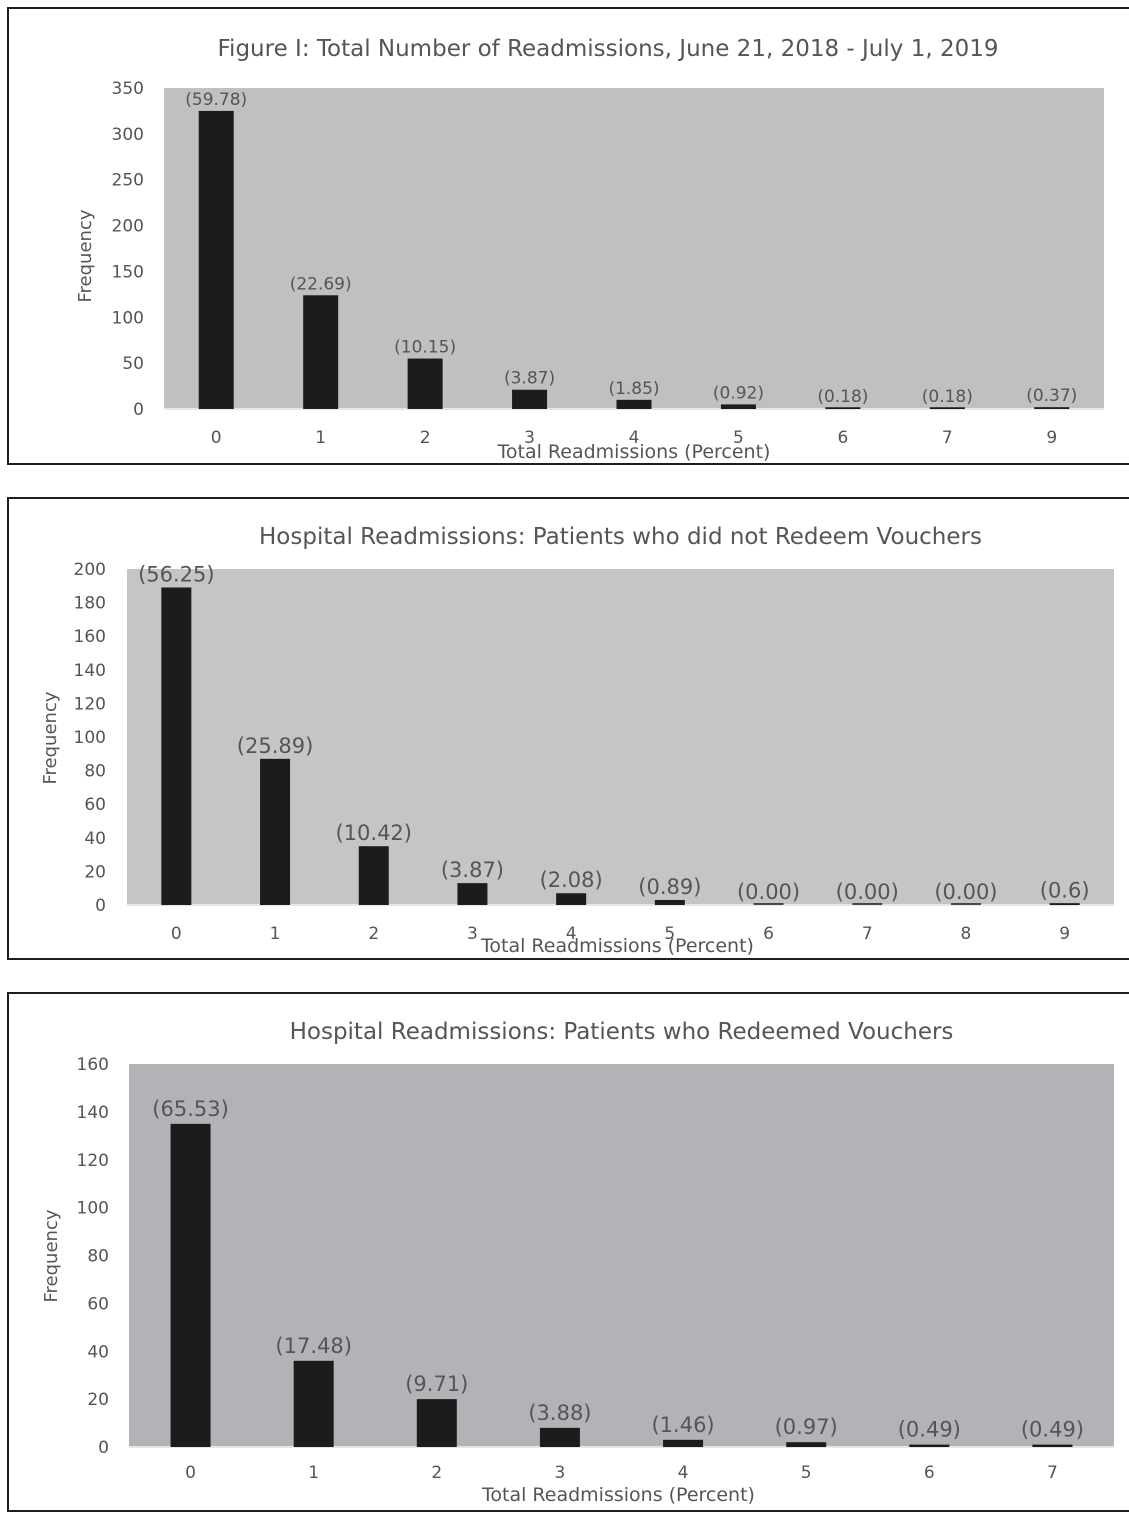 This screenshot has width=1129, height=1514. I want to click on data-label: (3.88), so click(559, 1413).